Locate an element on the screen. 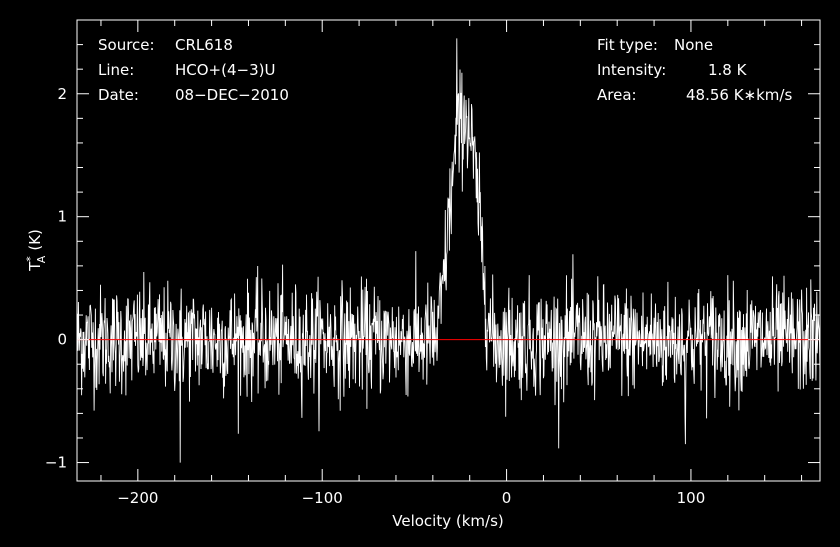 This screenshot has height=547, width=840. y-axis-title: T*A (K) is located at coordinates (36, 250).